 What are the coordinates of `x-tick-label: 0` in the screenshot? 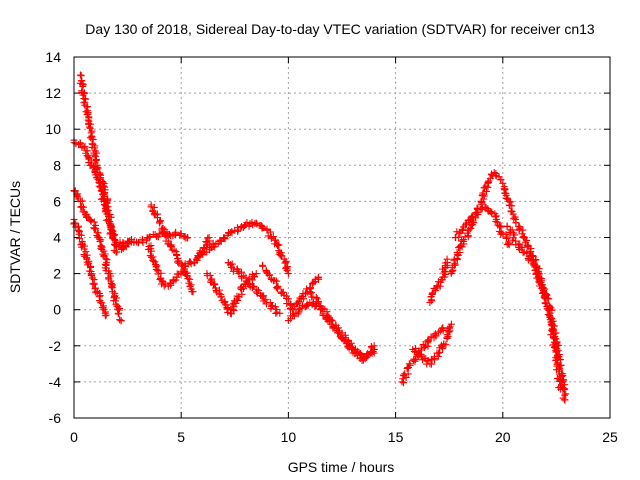 It's located at (74, 437).